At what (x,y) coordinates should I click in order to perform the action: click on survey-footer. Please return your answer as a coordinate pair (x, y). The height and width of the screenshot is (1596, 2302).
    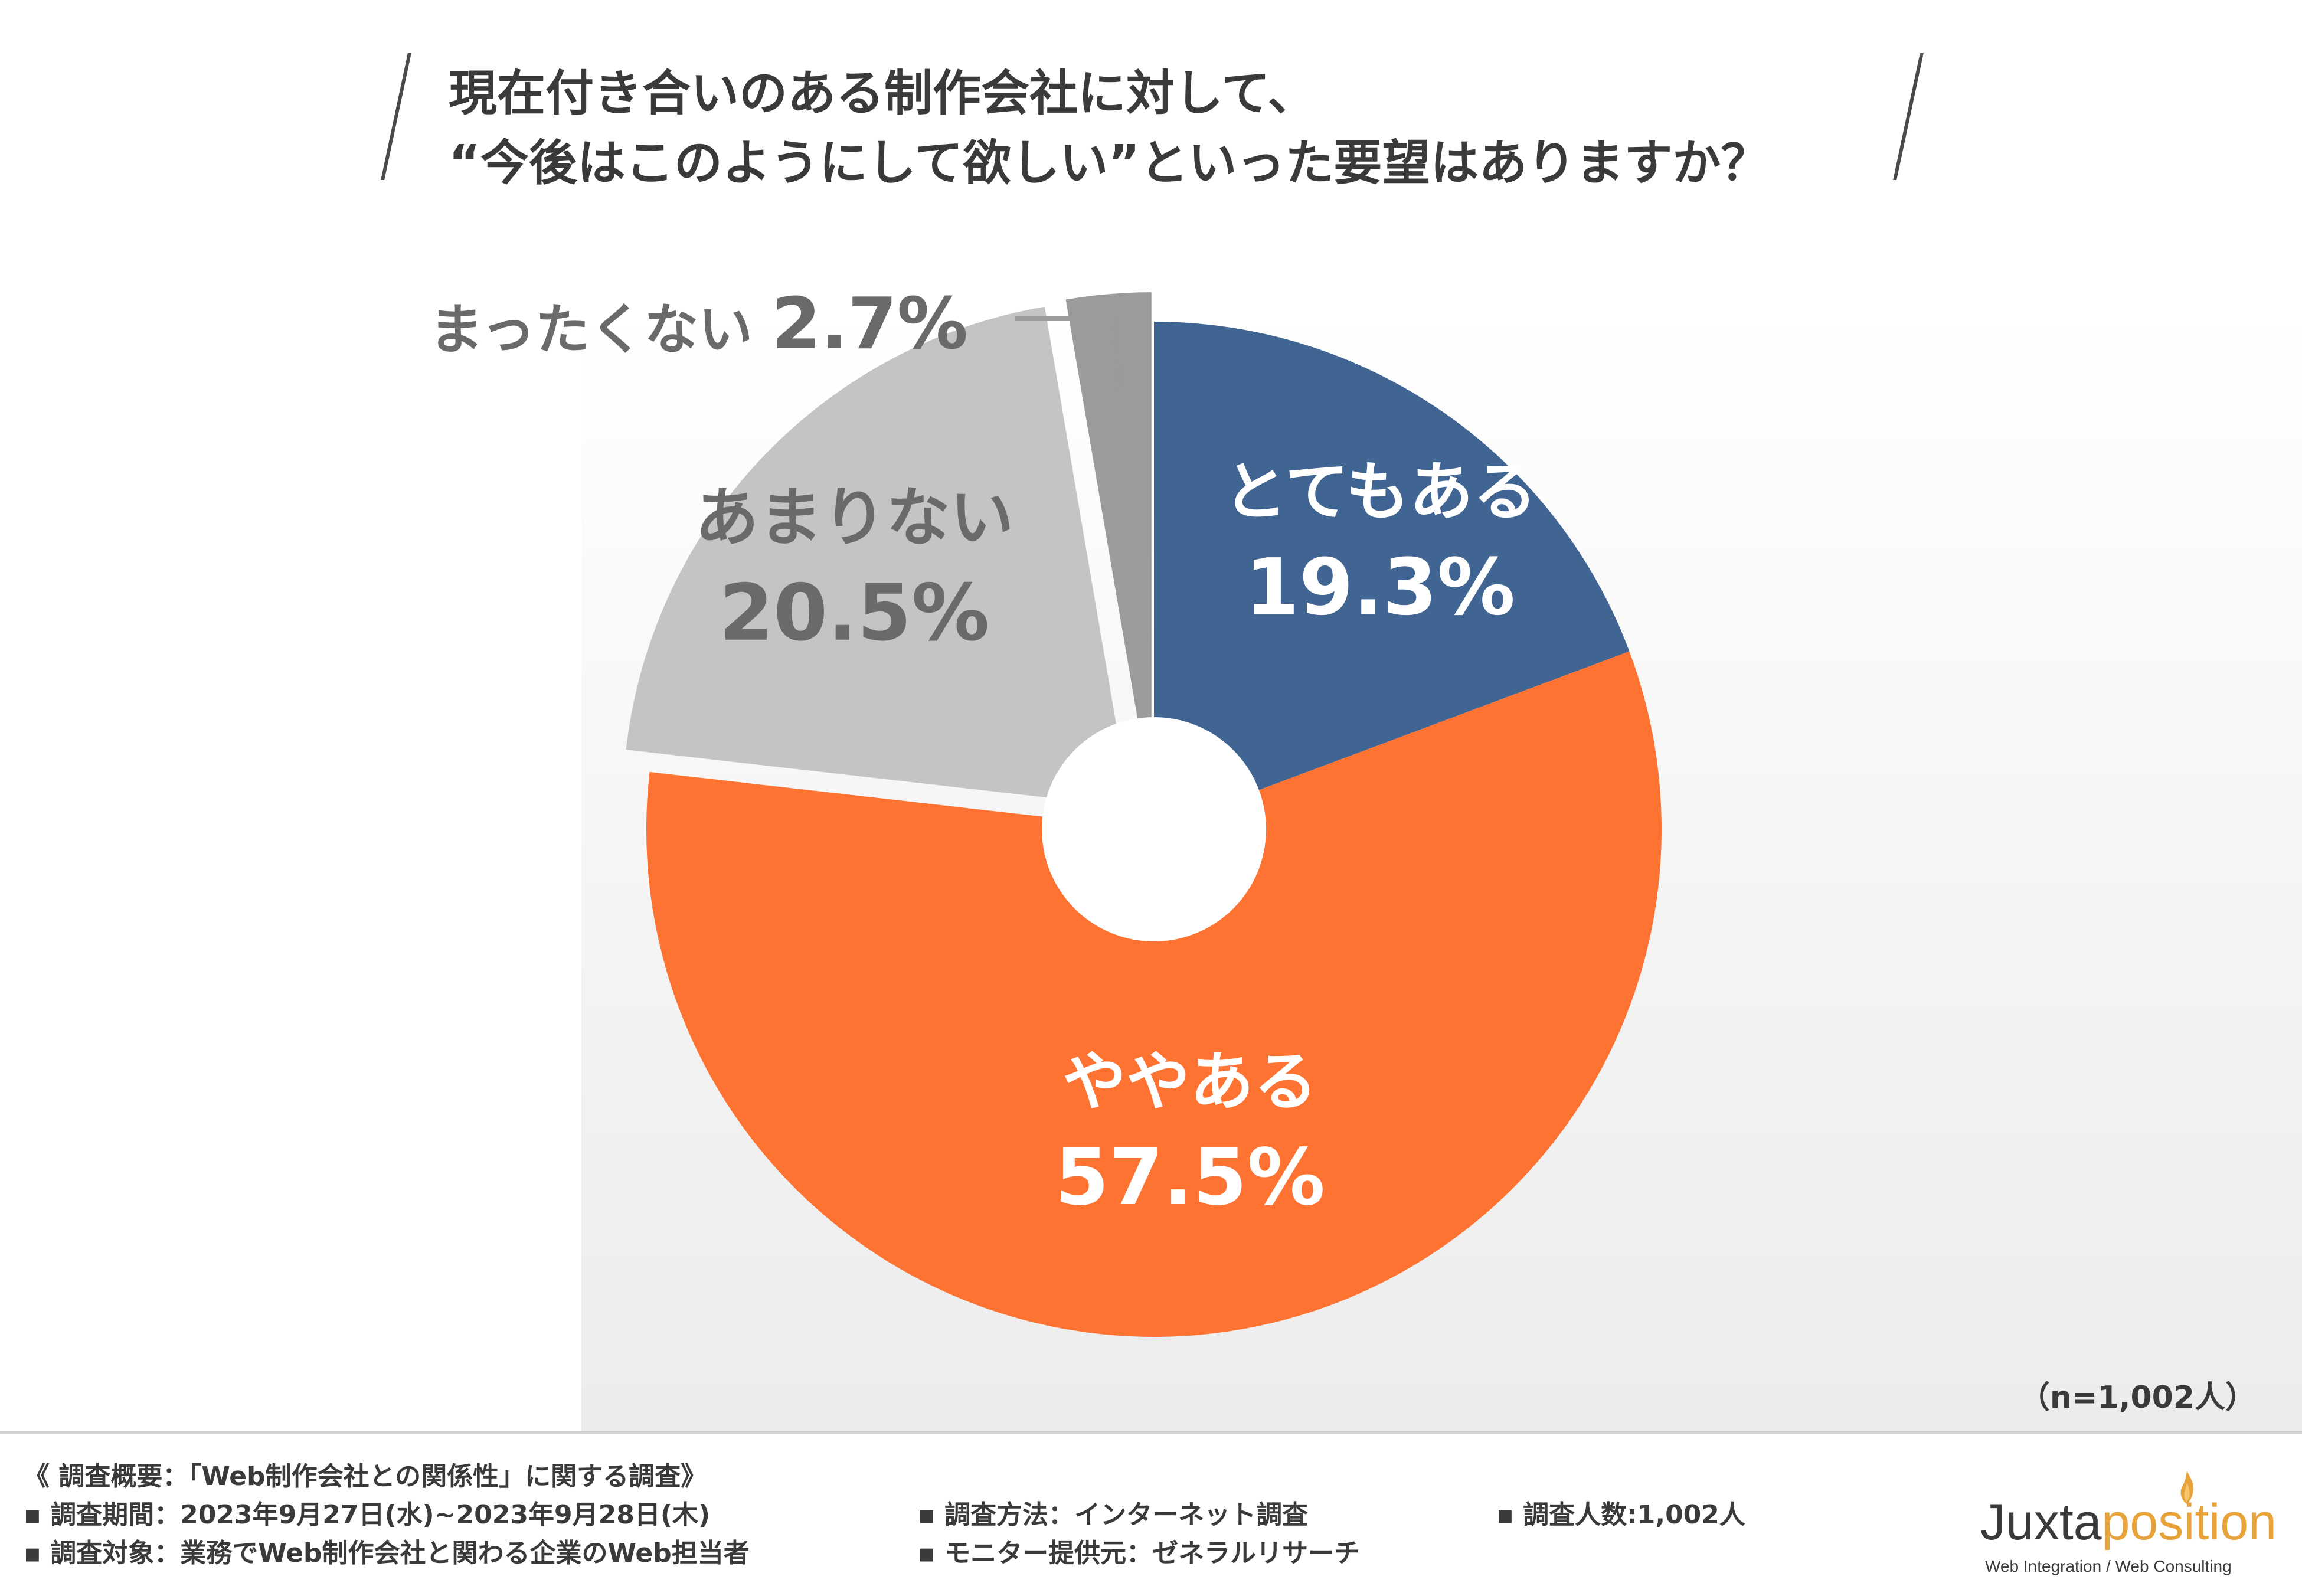
    Looking at the image, I should click on (1151, 1513).